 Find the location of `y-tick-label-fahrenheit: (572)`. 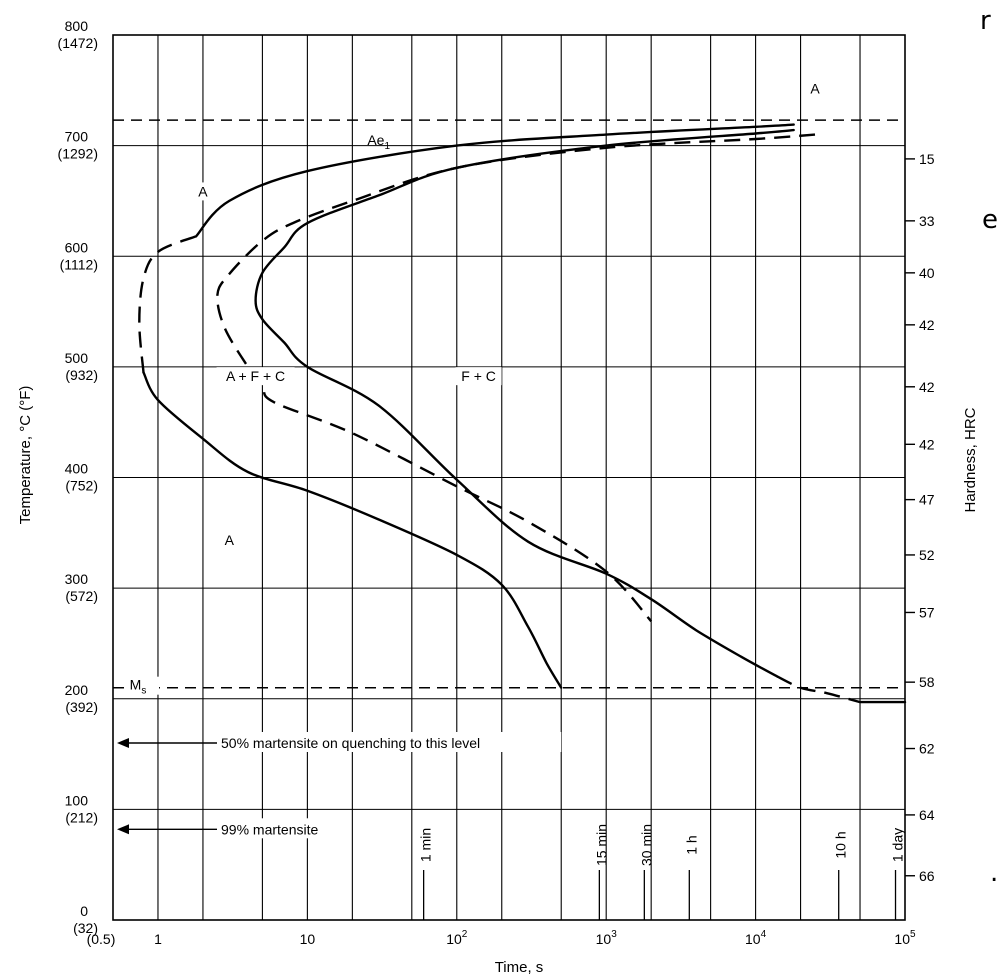

y-tick-label-fahrenheit: (572) is located at coordinates (81, 596).